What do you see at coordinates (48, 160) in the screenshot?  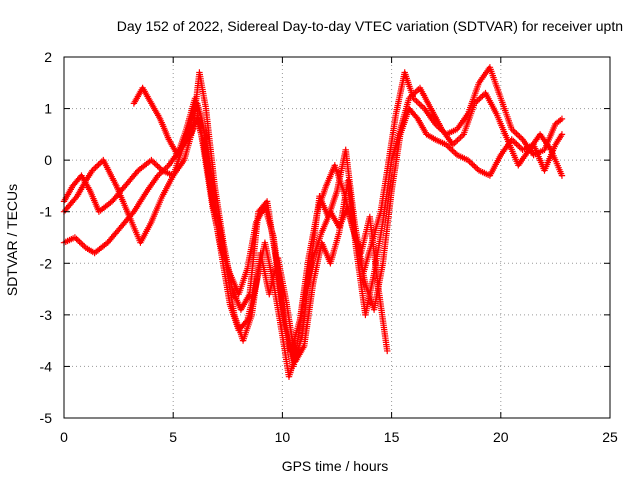 I see `y-tick-label: 0` at bounding box center [48, 160].